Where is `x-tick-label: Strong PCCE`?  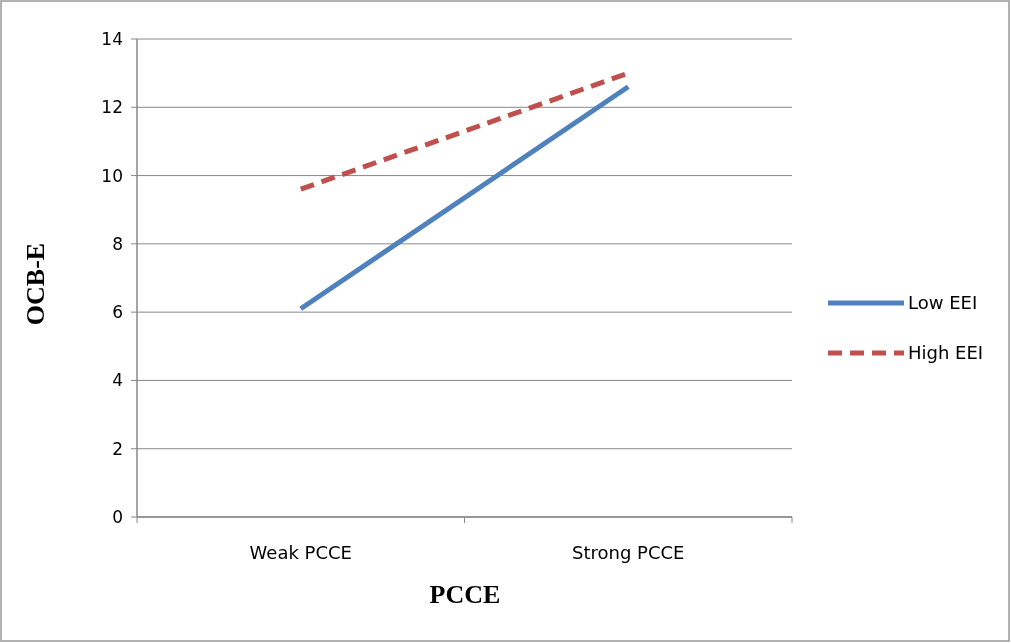
x-tick-label: Strong PCCE is located at coordinates (628, 552).